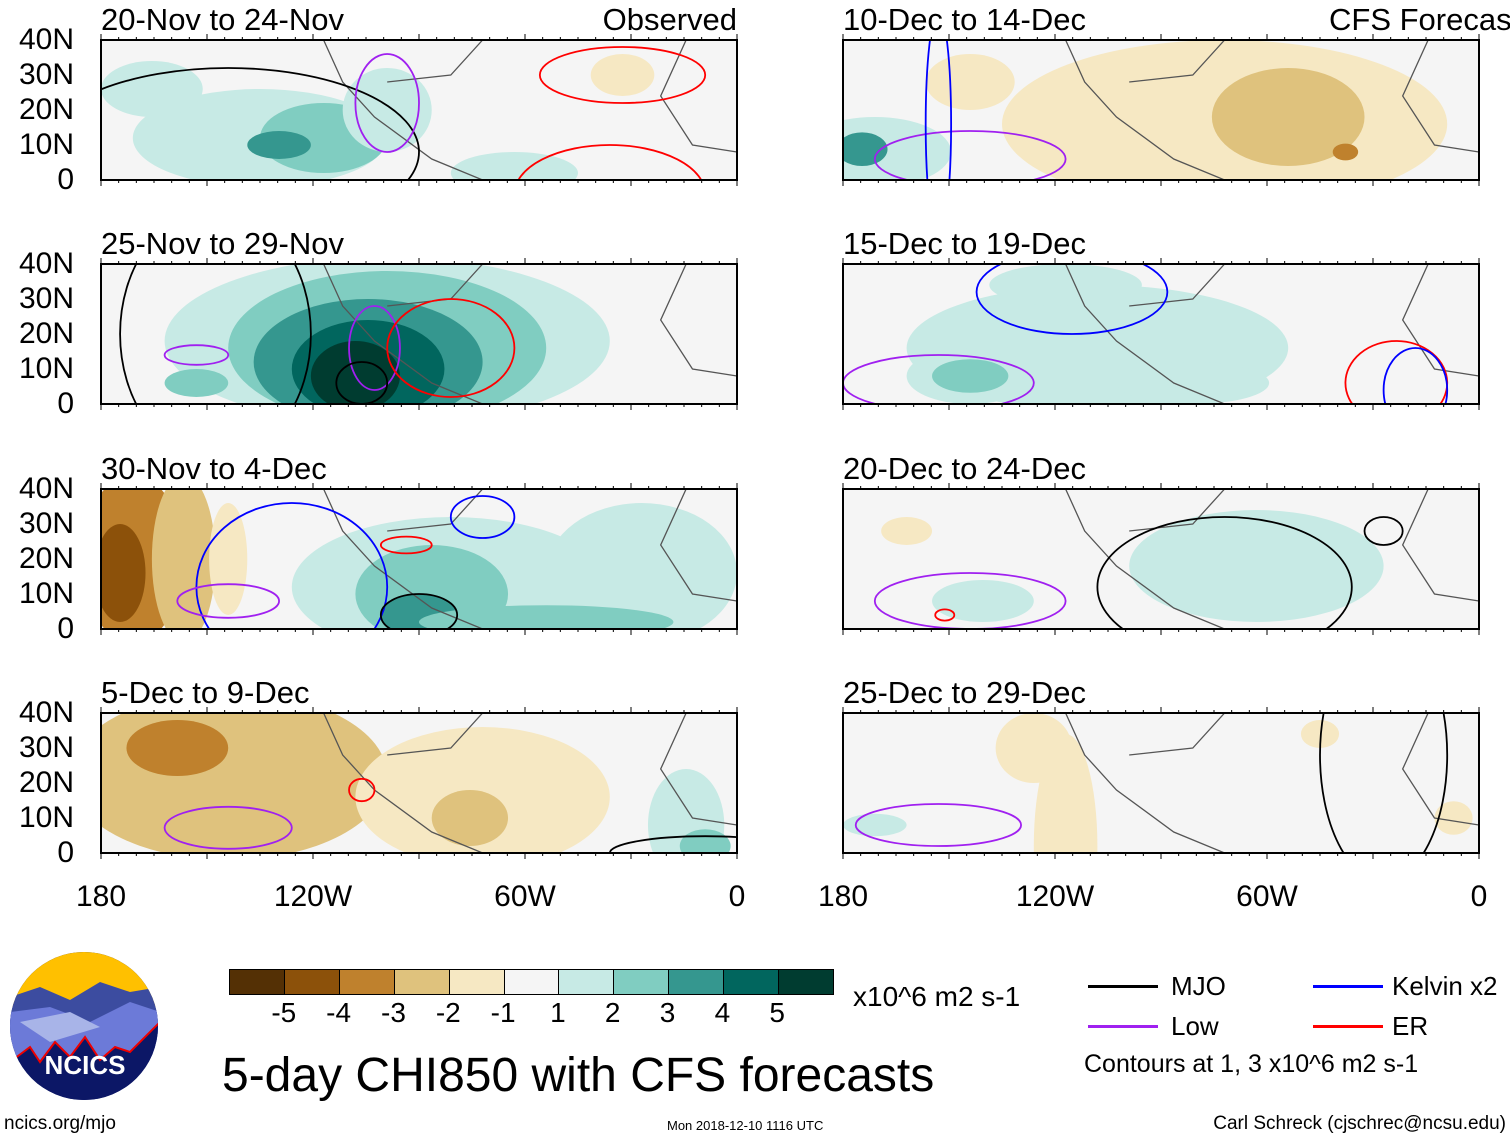  Describe the element at coordinates (1348, 1026) in the screenshot. I see `legend-line-er` at that location.